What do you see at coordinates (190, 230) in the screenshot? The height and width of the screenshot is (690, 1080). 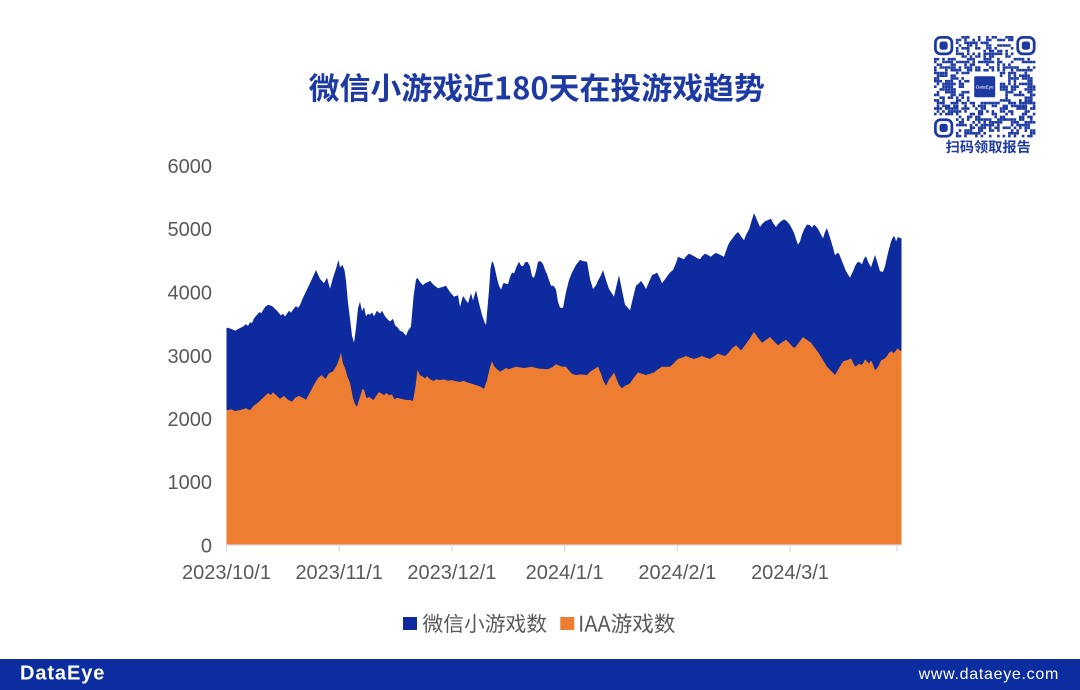 I see `svg-text: 5000` at bounding box center [190, 230].